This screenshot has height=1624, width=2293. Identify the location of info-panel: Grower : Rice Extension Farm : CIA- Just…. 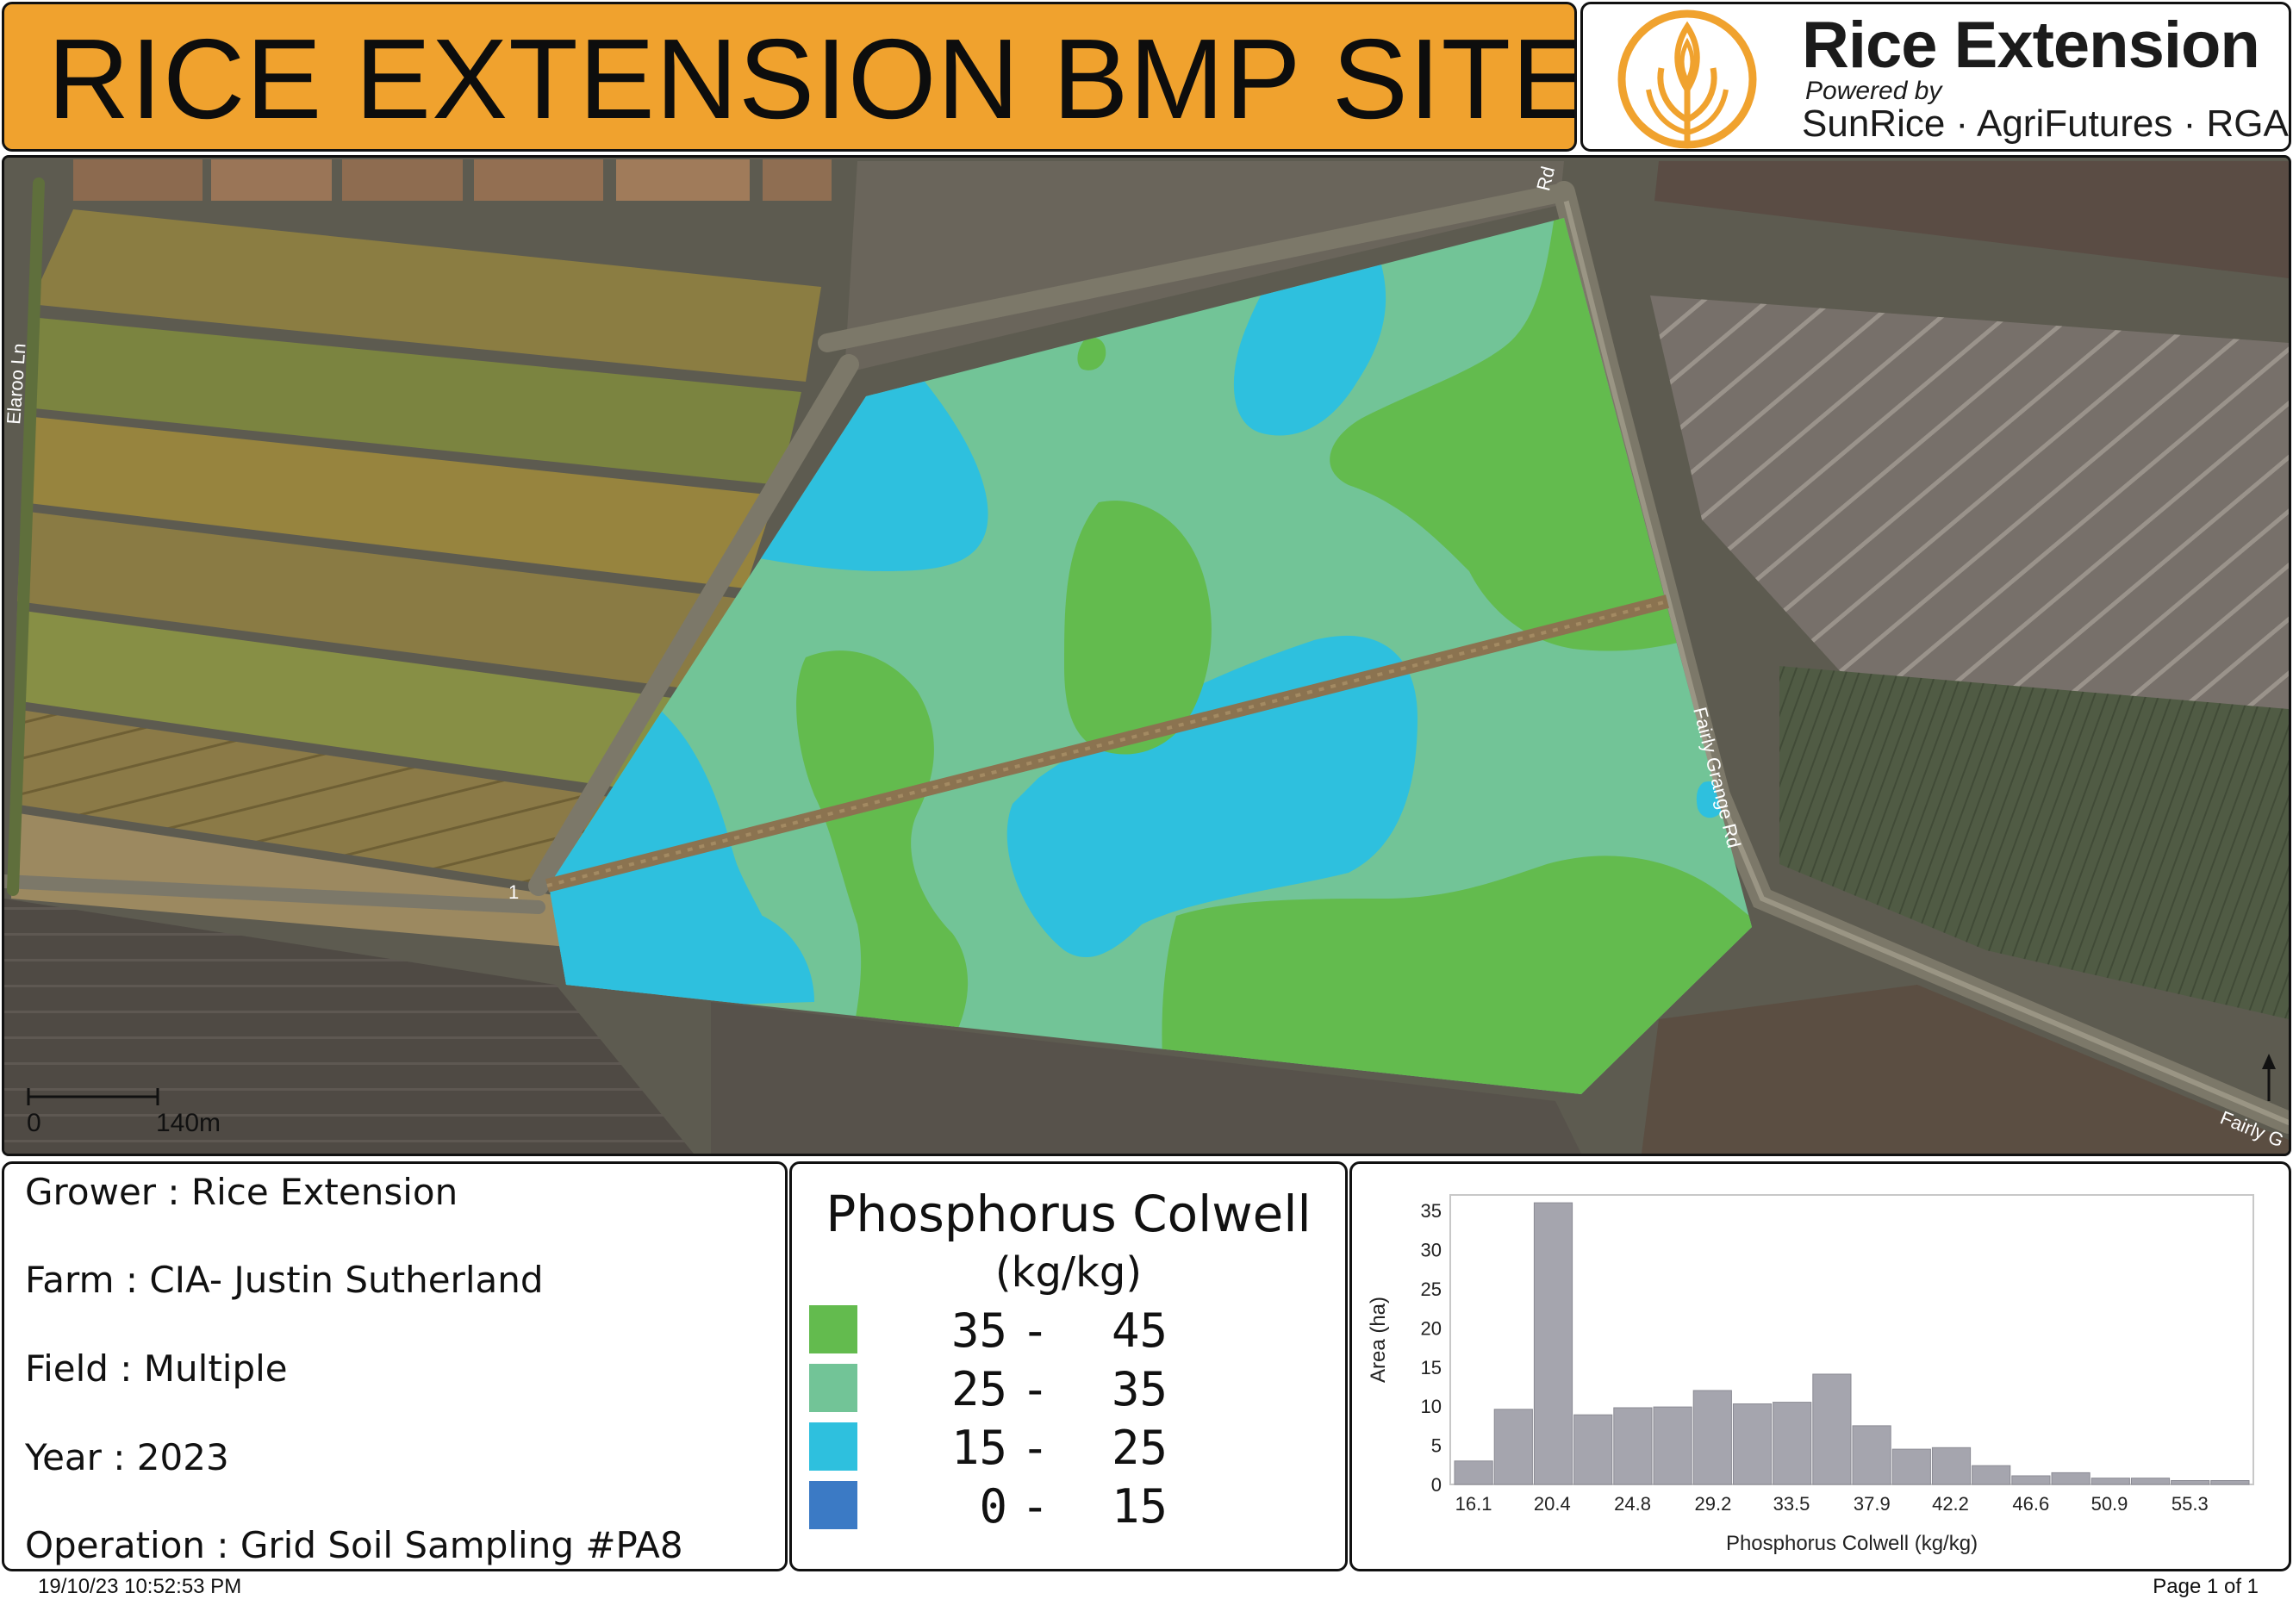
(395, 1366).